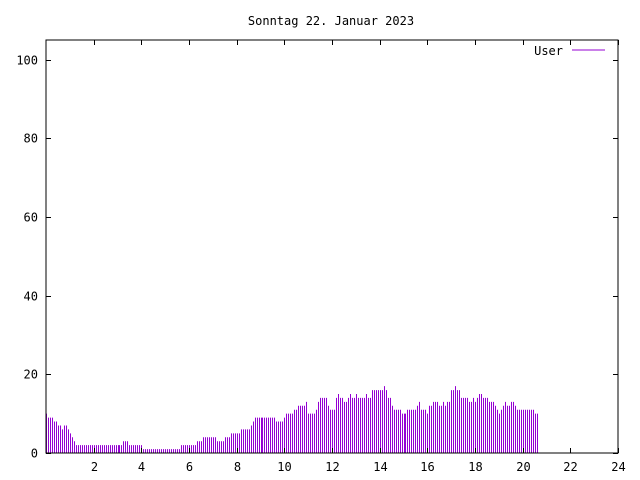 The image size is (640, 480). I want to click on x-tick-label: 2, so click(94, 467).